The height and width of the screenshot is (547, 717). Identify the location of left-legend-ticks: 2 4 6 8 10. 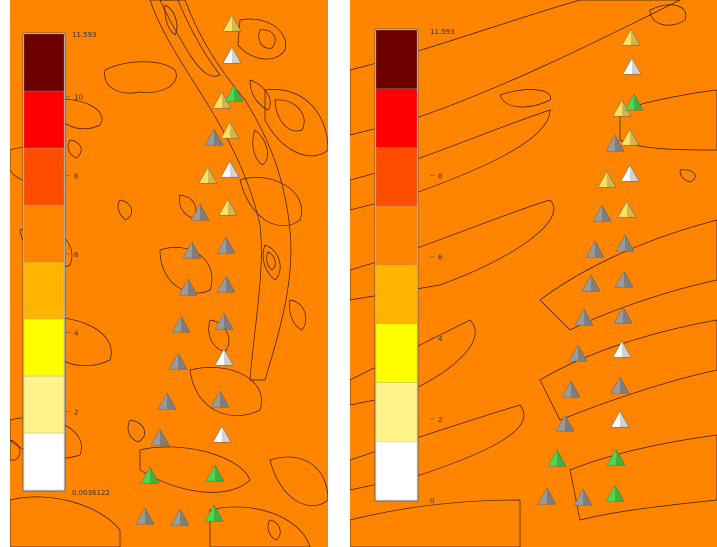
(74, 255).